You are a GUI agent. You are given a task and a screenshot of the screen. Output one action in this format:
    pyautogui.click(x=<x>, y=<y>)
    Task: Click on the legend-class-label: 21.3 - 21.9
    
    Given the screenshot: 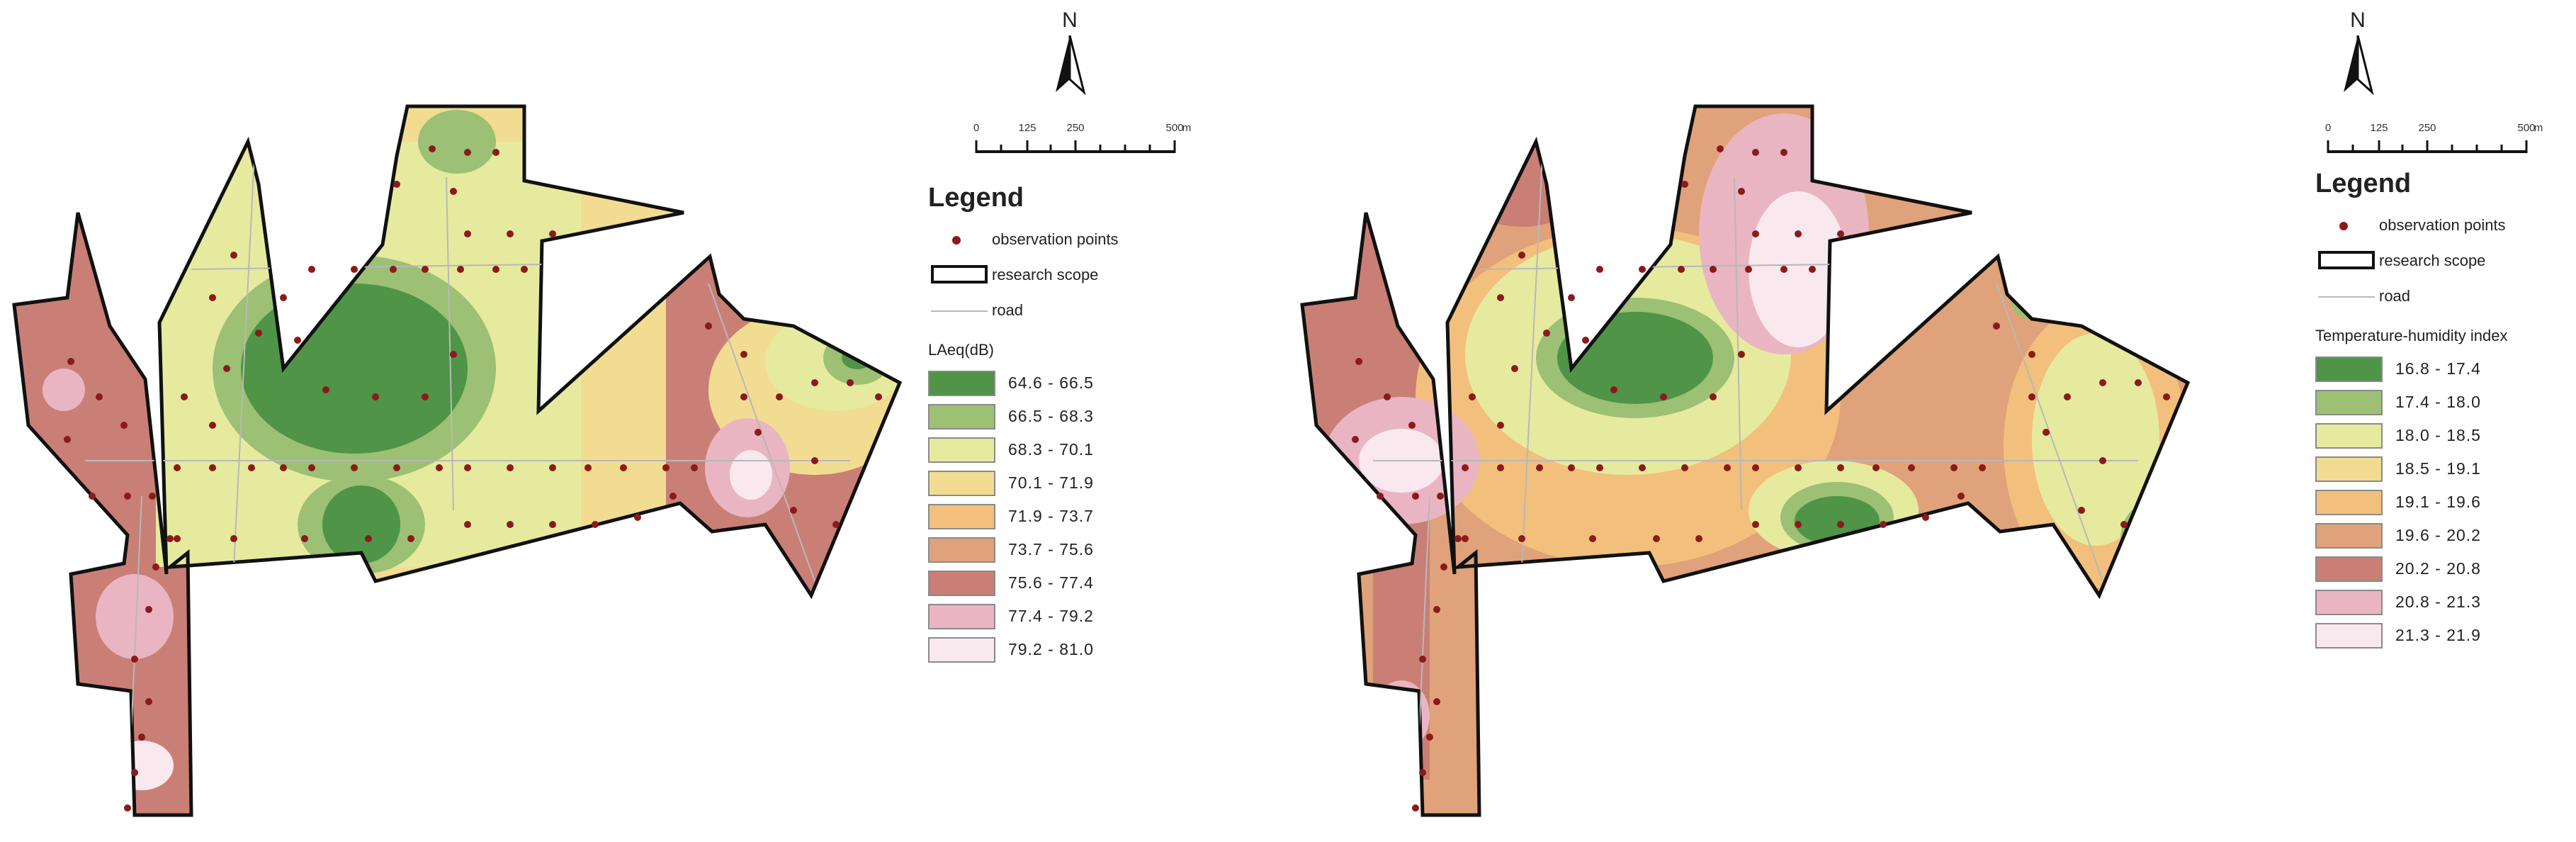 What is the action you would take?
    pyautogui.click(x=2438, y=635)
    